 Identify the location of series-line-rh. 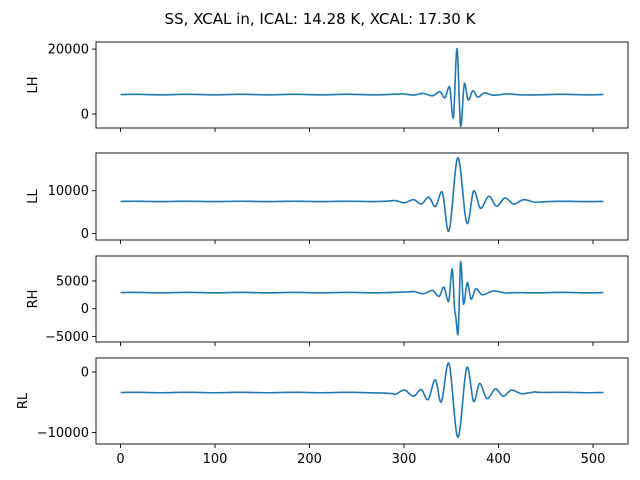
(362, 298).